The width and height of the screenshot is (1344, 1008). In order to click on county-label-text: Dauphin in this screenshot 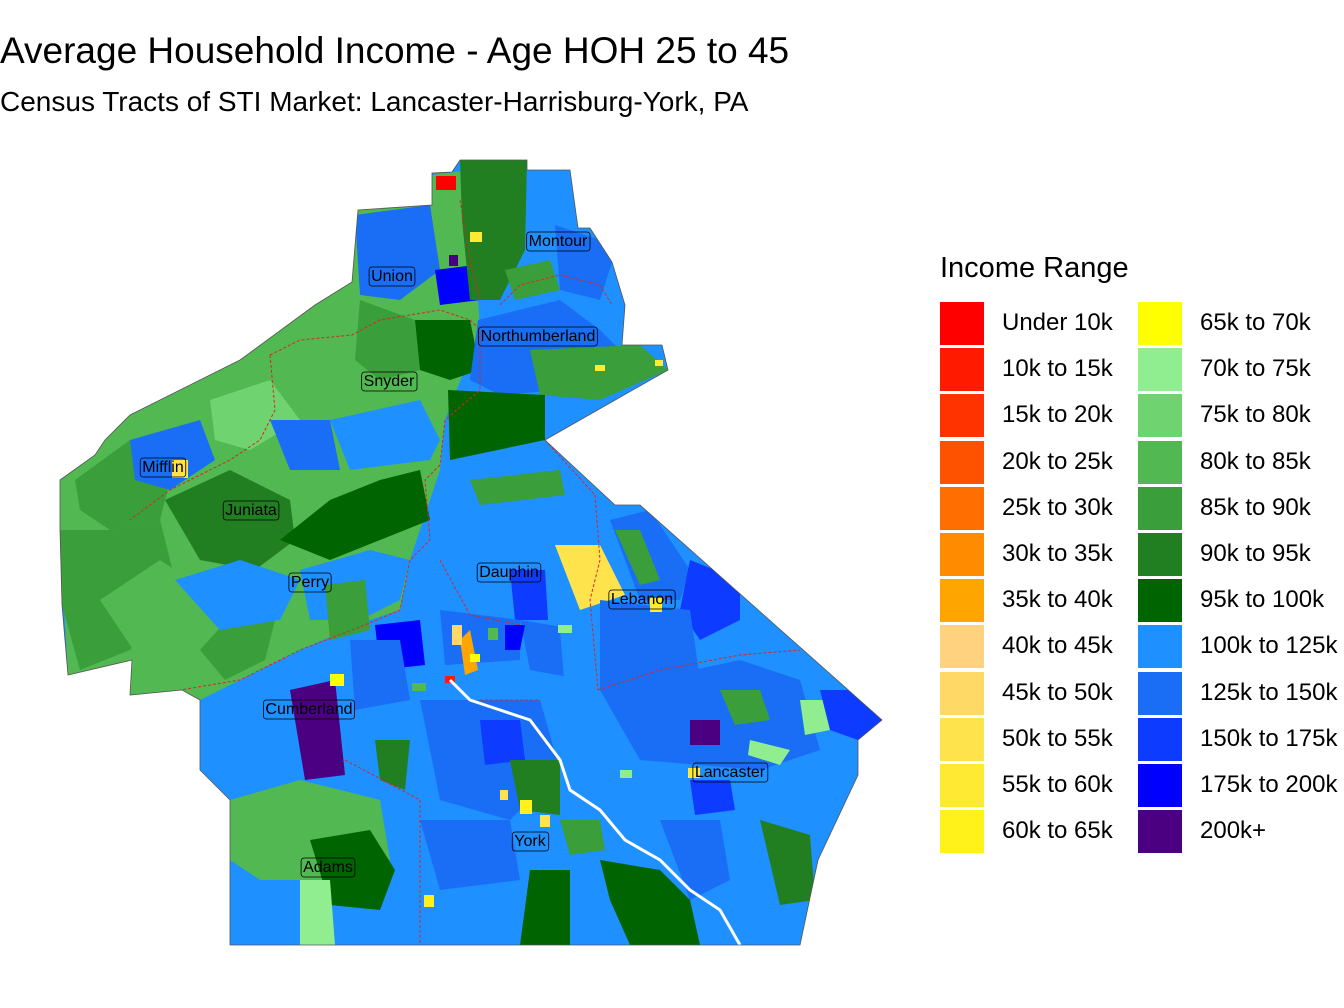, I will do `click(509, 572)`.